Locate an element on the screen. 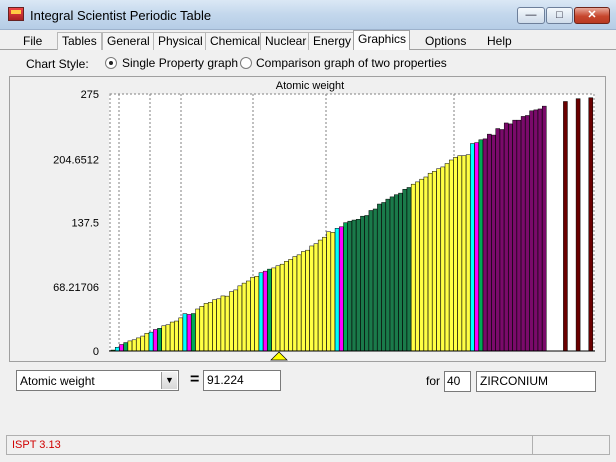 This screenshot has height=462, width=616. tab-tables: Tables is located at coordinates (79, 41).